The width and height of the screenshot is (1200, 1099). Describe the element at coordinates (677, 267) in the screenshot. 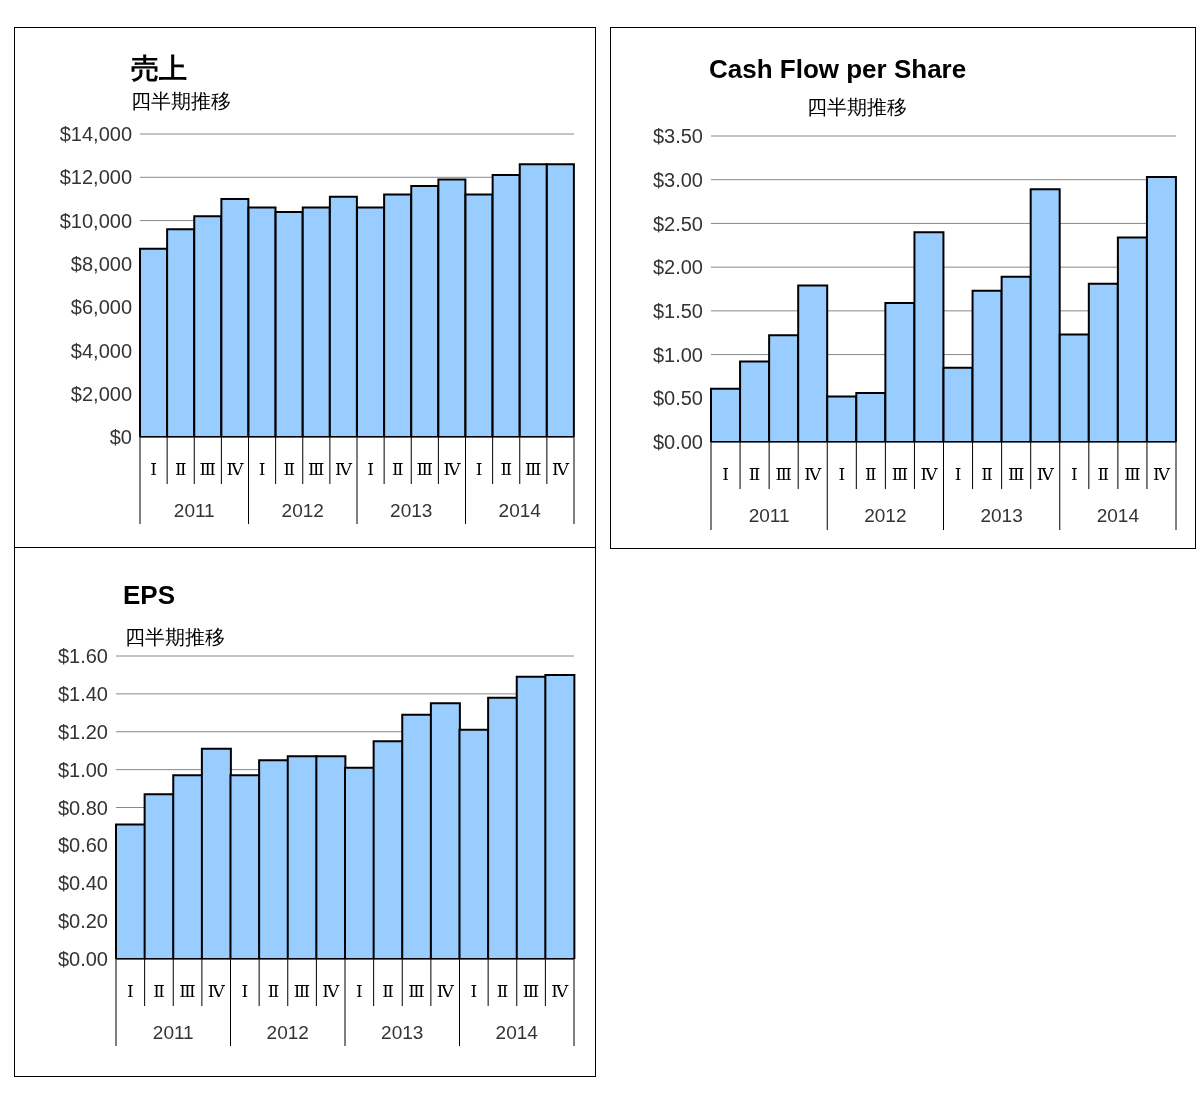

I see `y-tick-label: $2.00` at that location.